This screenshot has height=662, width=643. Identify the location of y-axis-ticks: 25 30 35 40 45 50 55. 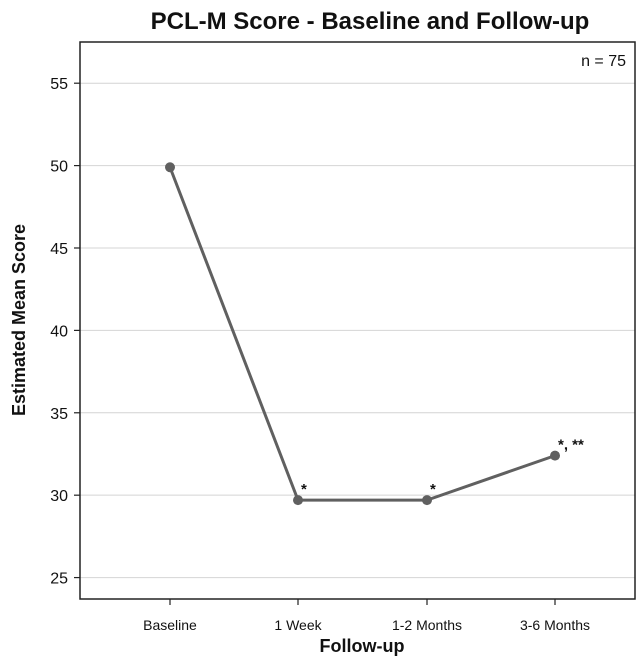
(65, 332).